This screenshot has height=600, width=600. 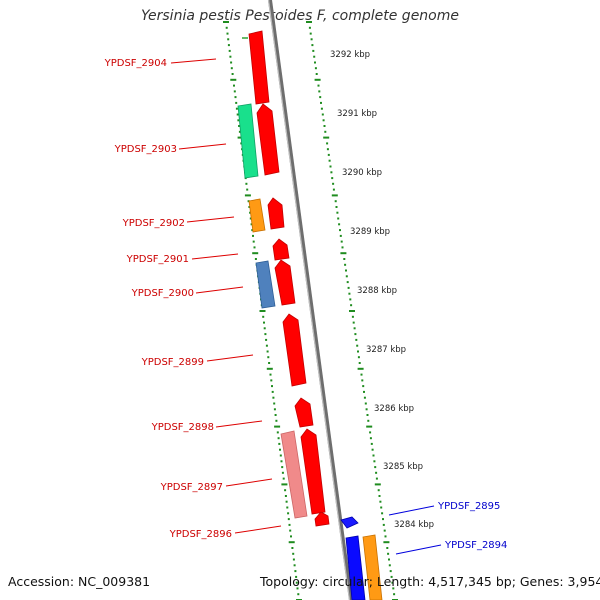 I want to click on gene-label: YPDSF_2902, so click(x=153, y=223).